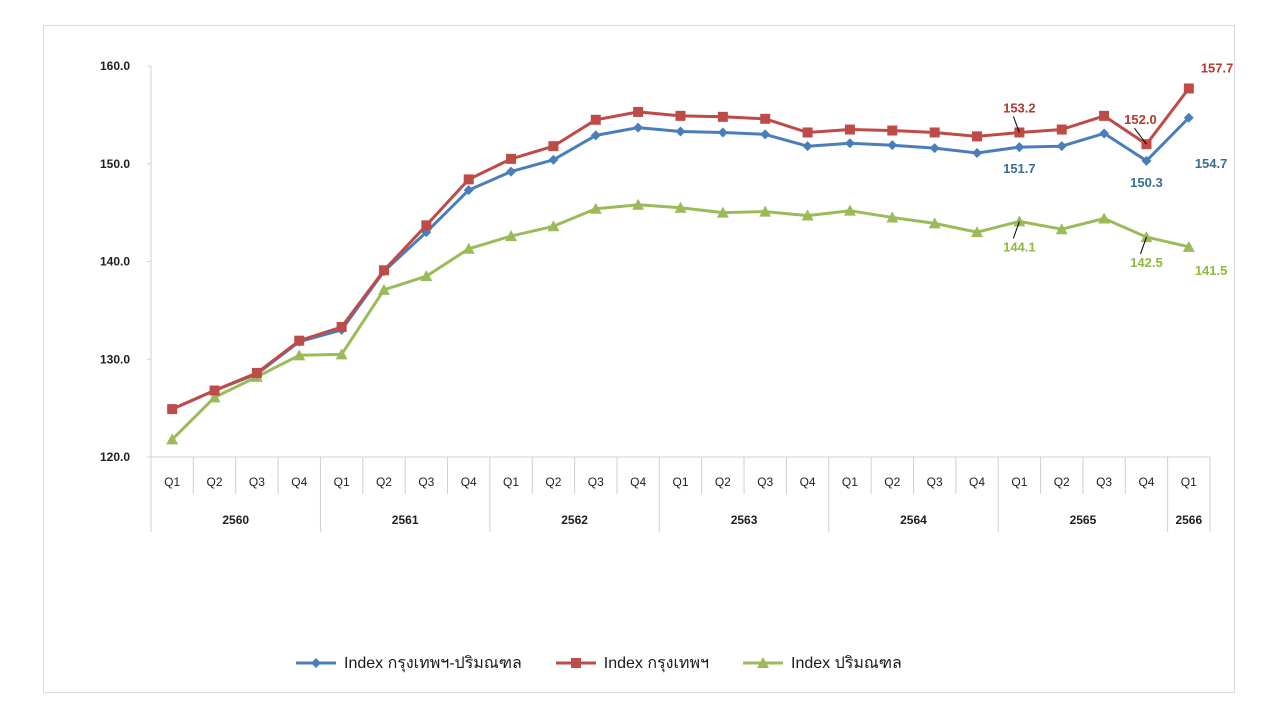 This screenshot has height=720, width=1280. What do you see at coordinates (433, 663) in the screenshot?
I see `legend-label: Index กรุงเทพฯ-ปริมณฑล` at bounding box center [433, 663].